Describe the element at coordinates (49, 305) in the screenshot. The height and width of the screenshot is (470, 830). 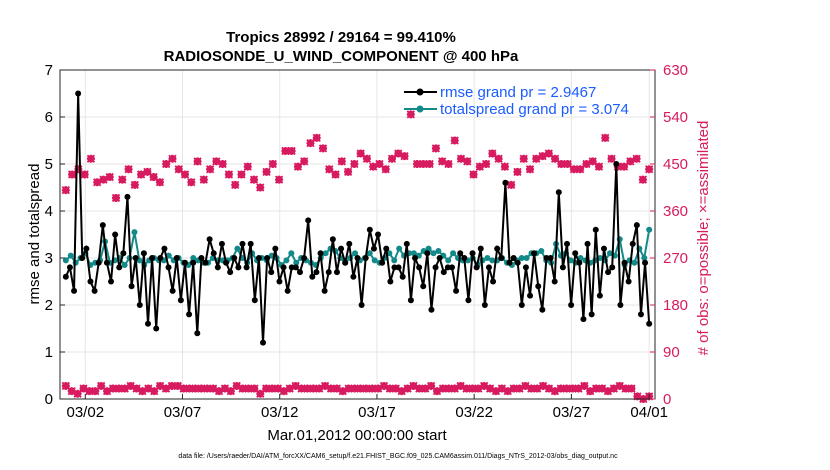
I see `y-left-tick-label: 2` at that location.